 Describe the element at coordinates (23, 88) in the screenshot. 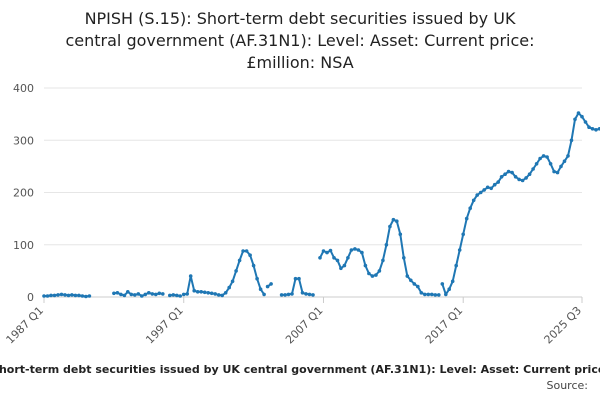

I see `y-tick-label: 400` at that location.